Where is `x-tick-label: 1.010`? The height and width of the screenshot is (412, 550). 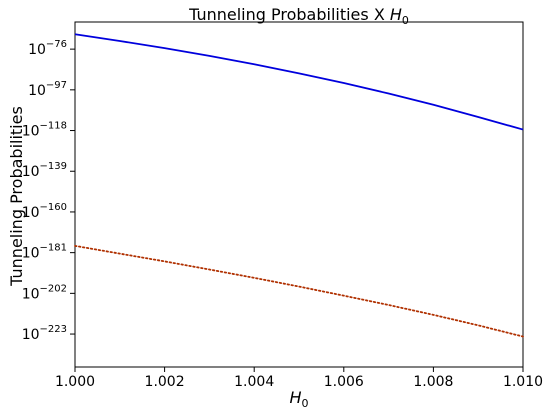
x-tick-label: 1.010 is located at coordinates (523, 382).